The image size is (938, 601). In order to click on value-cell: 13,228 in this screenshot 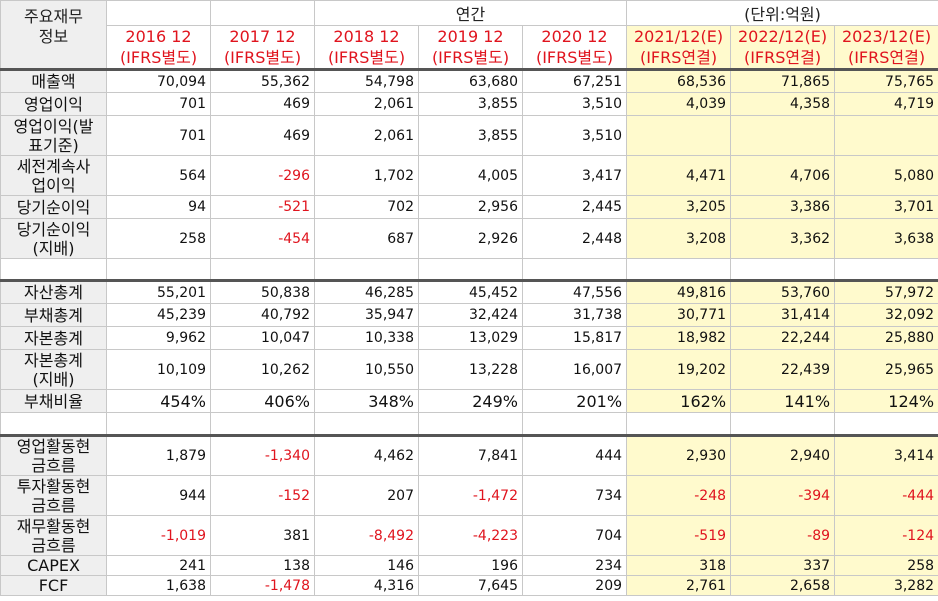, I will do `click(470, 369)`.